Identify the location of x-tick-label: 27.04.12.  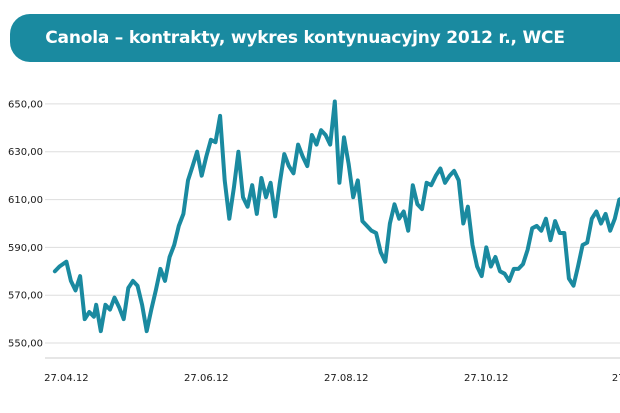
(66, 378).